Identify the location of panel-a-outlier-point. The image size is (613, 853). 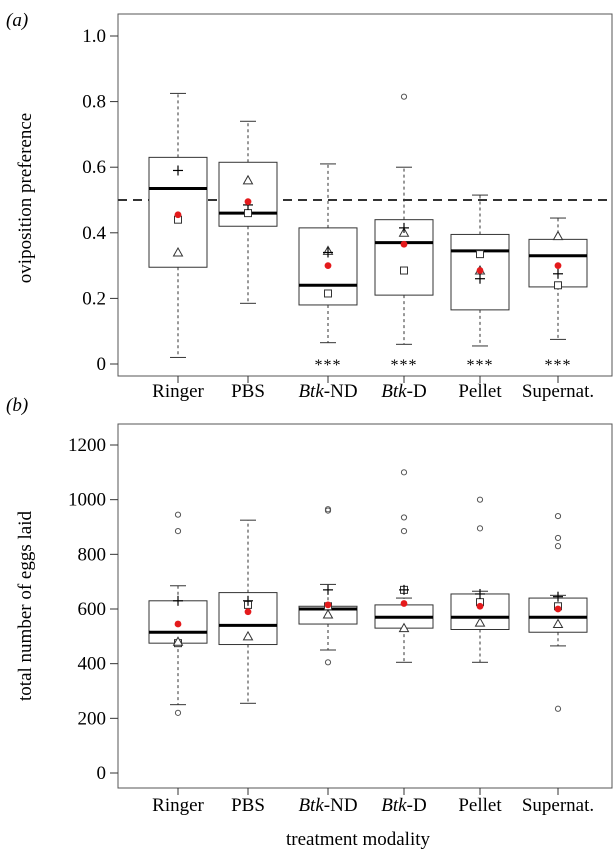
(404, 96).